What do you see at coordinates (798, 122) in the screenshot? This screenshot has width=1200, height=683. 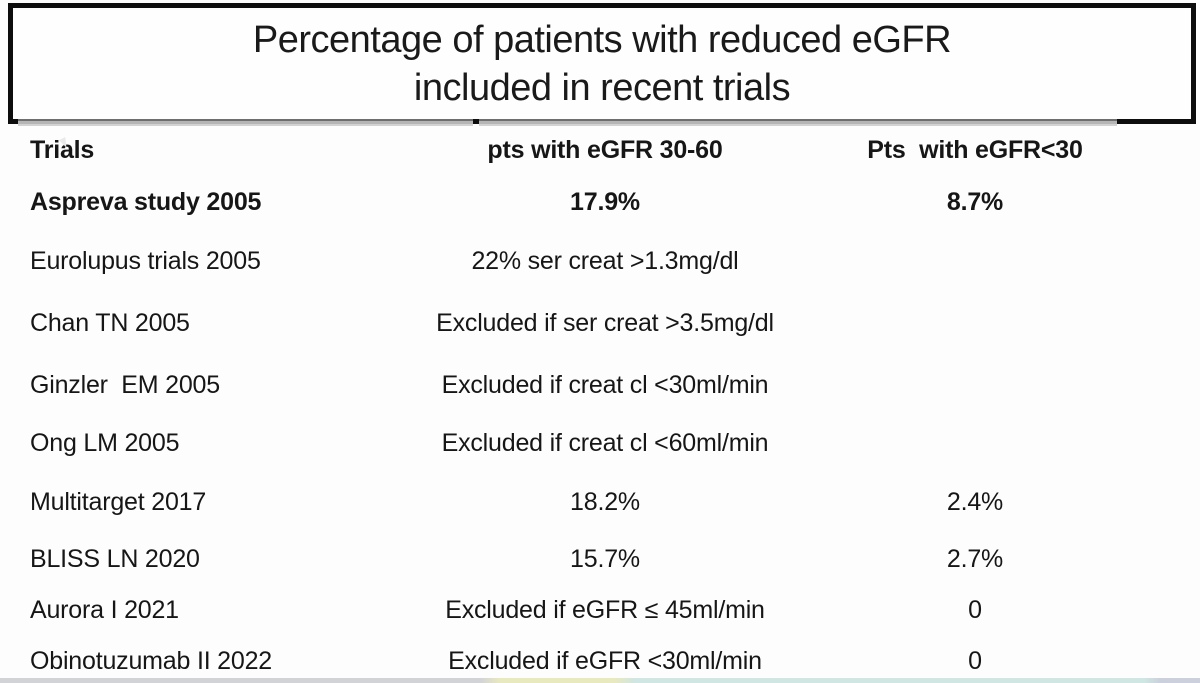 I see `divider-bar-right` at bounding box center [798, 122].